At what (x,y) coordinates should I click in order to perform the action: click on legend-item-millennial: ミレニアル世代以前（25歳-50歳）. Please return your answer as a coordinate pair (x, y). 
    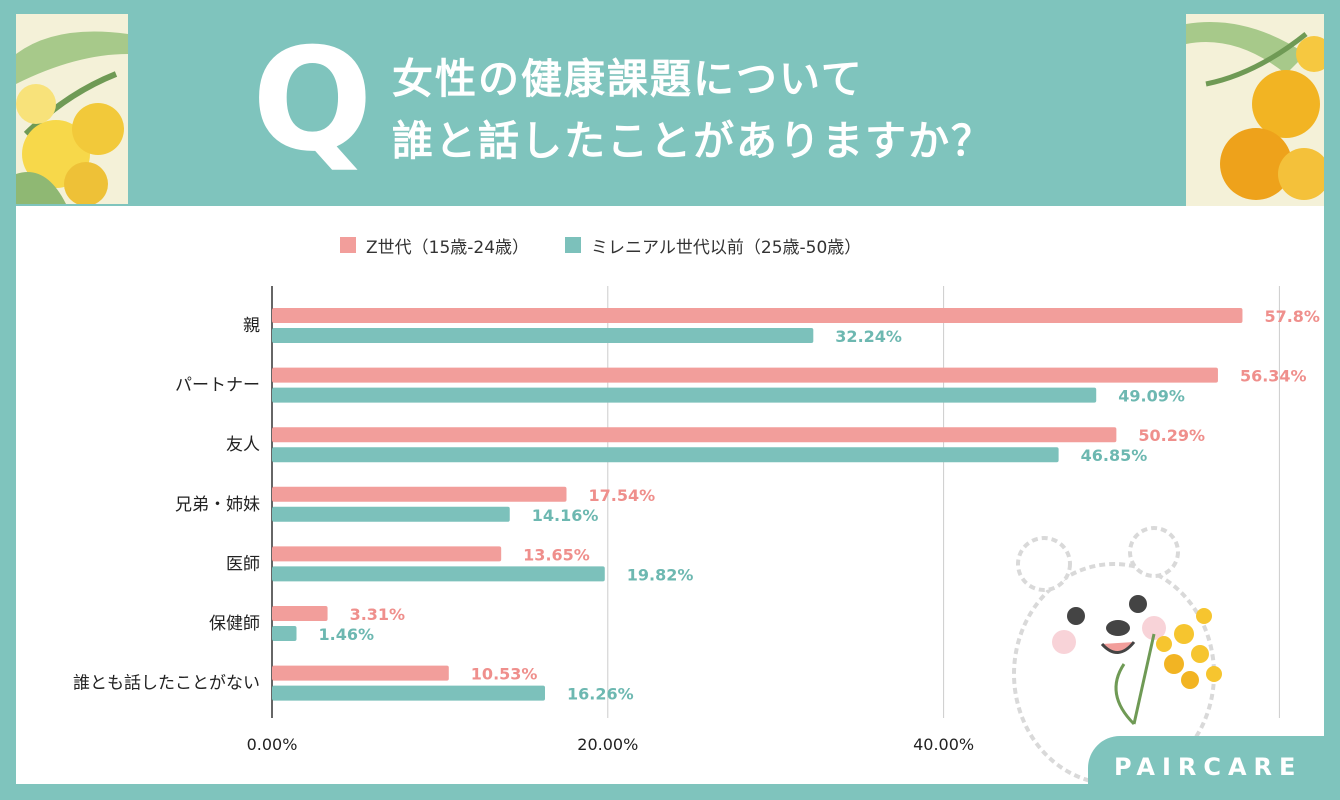
    Looking at the image, I should click on (713, 245).